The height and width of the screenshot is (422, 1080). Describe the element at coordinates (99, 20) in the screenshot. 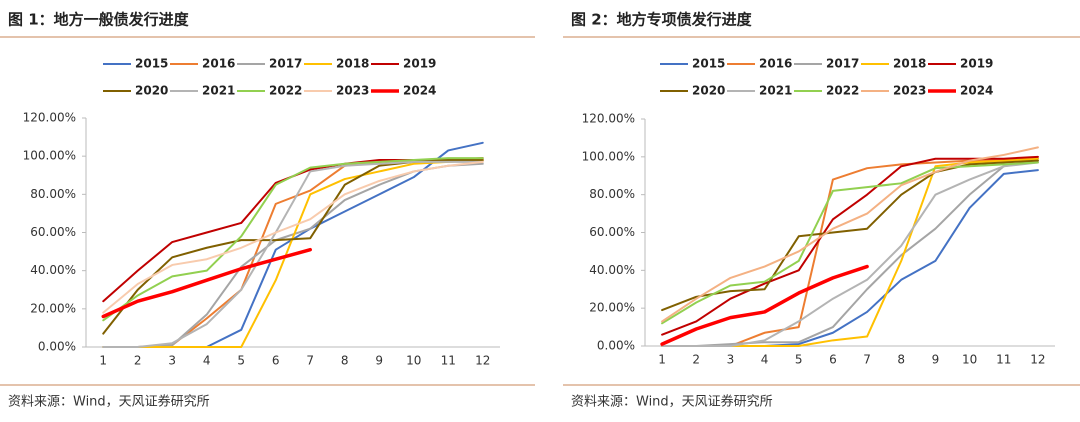

I see `chart-title: 图 1：地方一般债发行进度` at that location.